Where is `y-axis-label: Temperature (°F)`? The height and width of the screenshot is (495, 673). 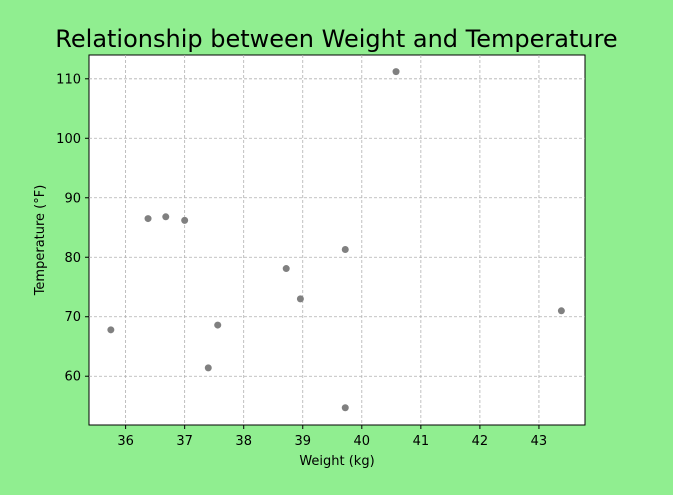 y-axis-label: Temperature (°F) is located at coordinates (40, 241).